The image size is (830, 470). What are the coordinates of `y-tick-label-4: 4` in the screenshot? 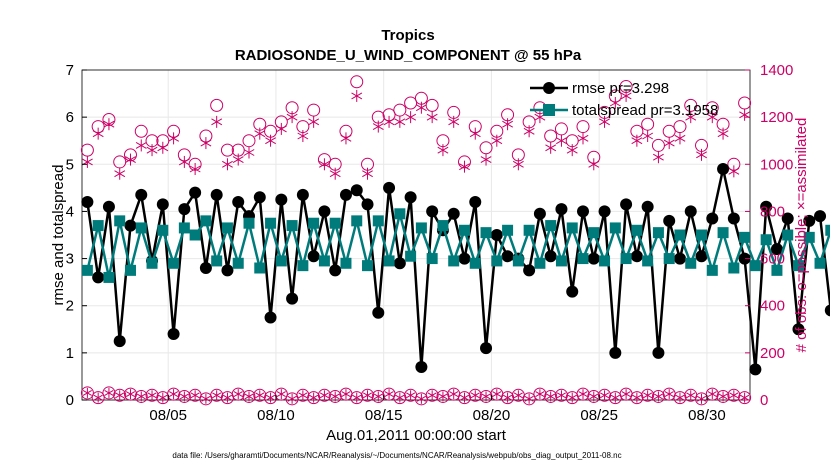 It's located at (70, 211).